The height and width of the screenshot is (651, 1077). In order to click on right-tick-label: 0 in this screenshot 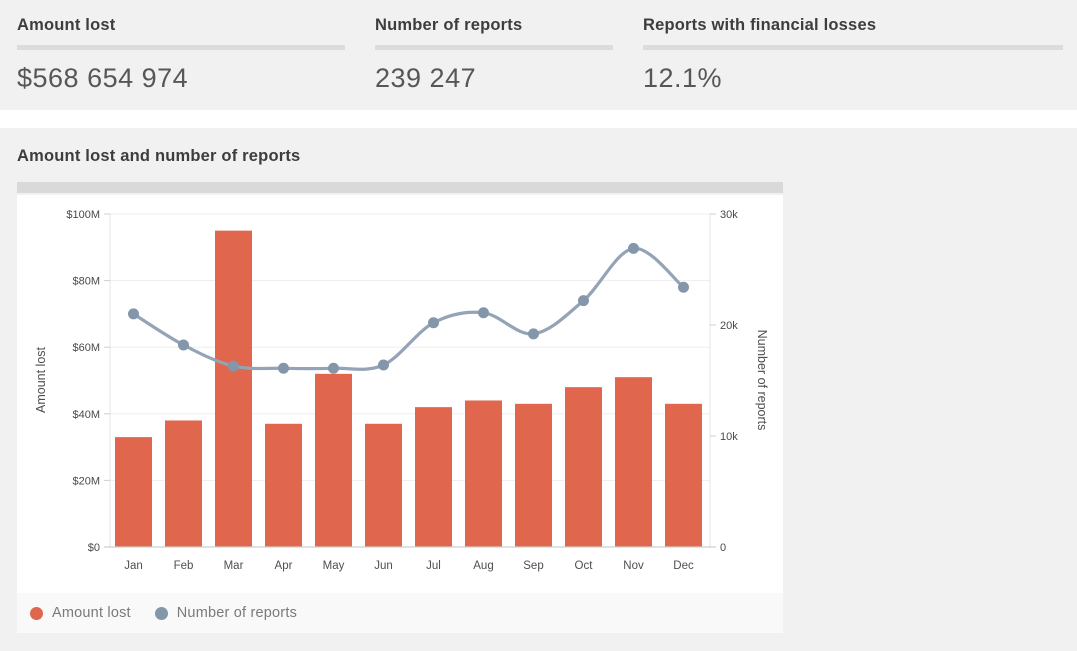, I will do `click(723, 548)`.